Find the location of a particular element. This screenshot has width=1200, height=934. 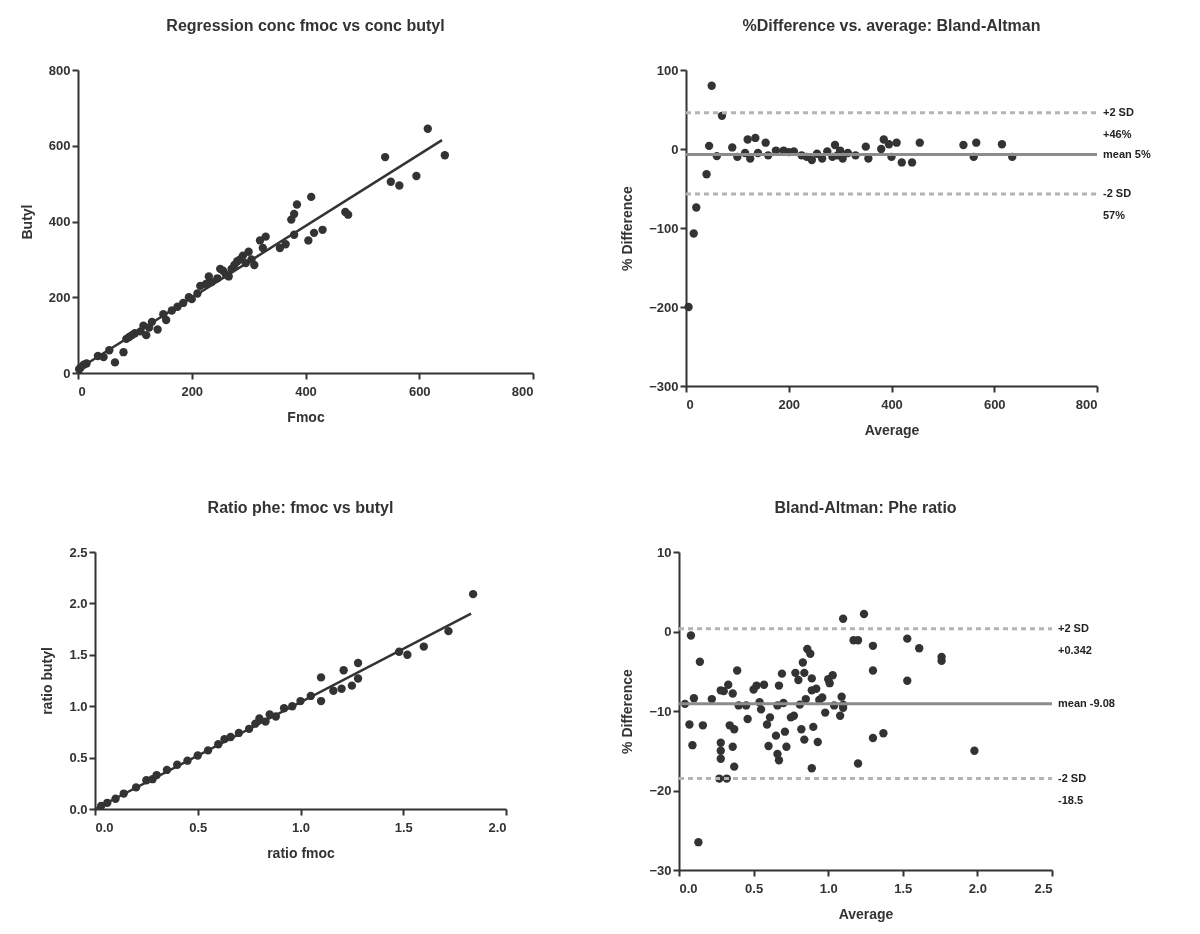

ref-line-label: mean -9.08 is located at coordinates (1086, 702).